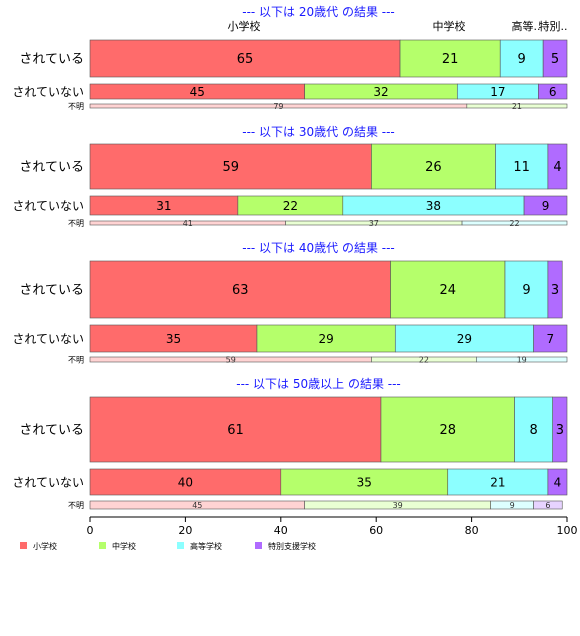  I want to click on column-header: 小学校, so click(244, 26).